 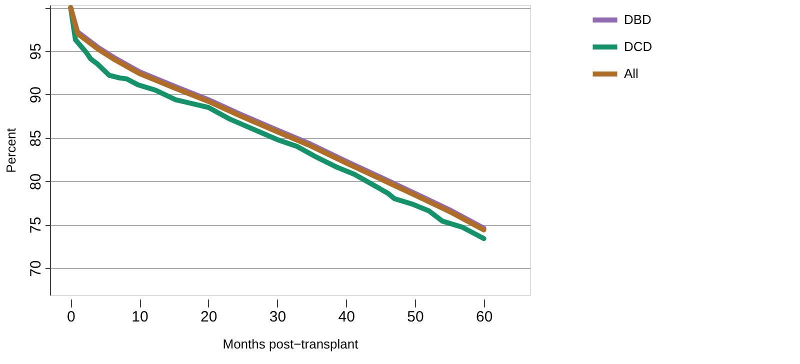 What do you see at coordinates (11, 150) in the screenshot?
I see `y-axis-title: Percent` at bounding box center [11, 150].